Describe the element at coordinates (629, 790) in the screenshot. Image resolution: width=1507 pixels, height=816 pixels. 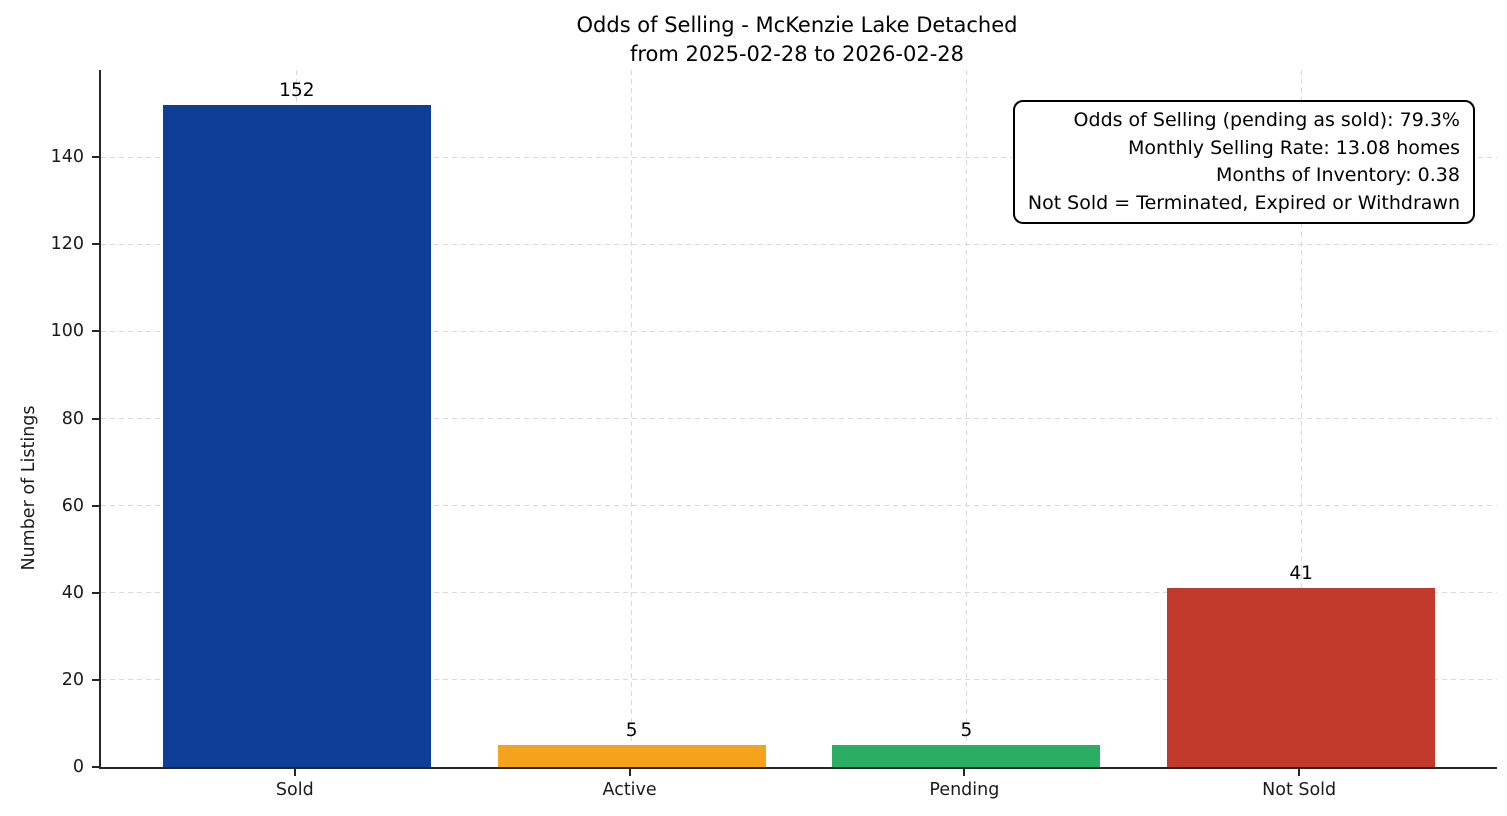
I see `x-tick-label-active: Active` at that location.